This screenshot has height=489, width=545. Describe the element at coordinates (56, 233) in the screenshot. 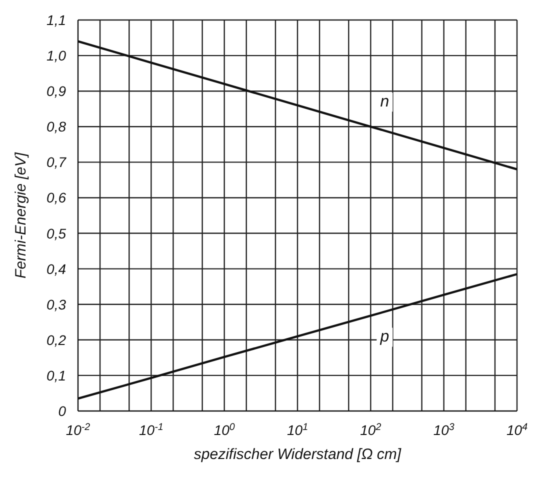

I see `y-tick-label: 0,5` at that location.